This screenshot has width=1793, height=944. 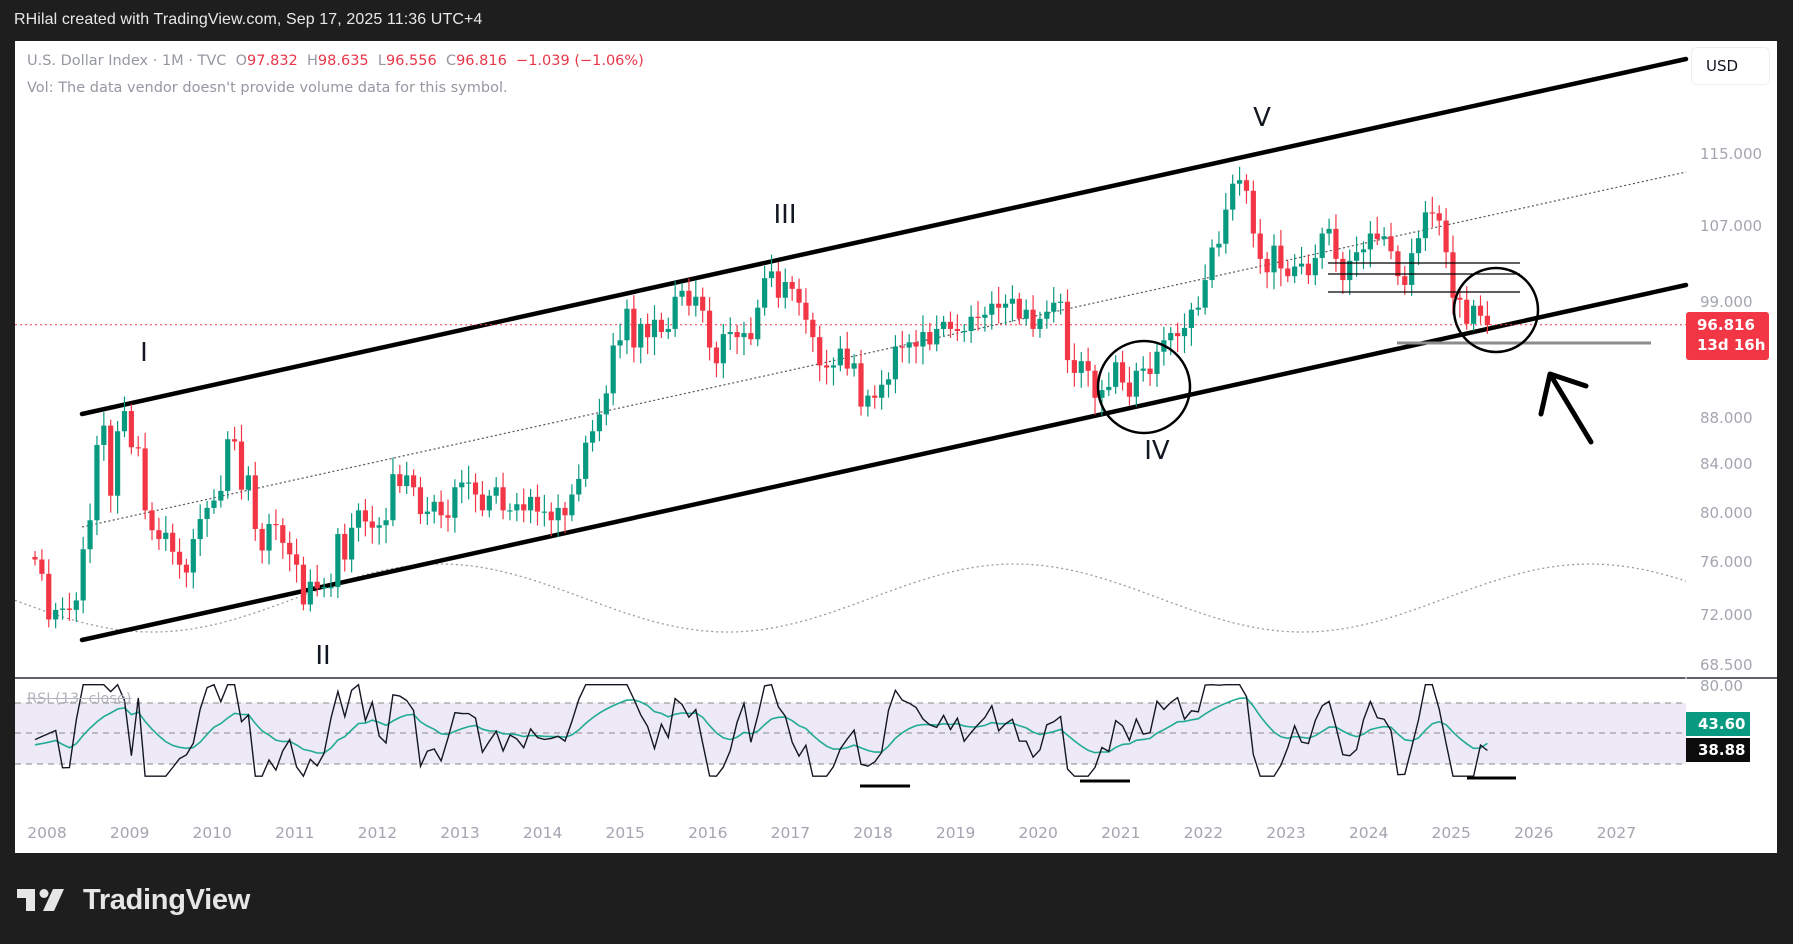 I want to click on price-tick-label: 107.000, so click(x=1731, y=226).